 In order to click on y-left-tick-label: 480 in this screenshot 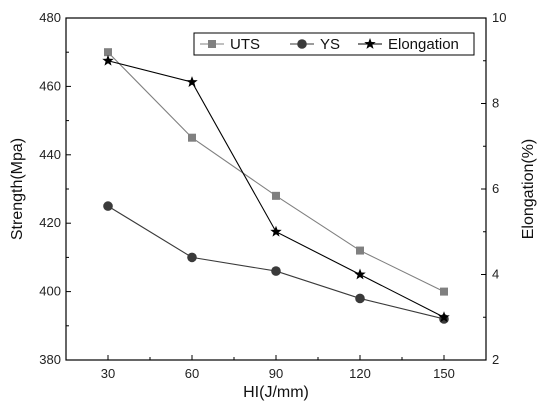, I will do `click(50, 17)`.